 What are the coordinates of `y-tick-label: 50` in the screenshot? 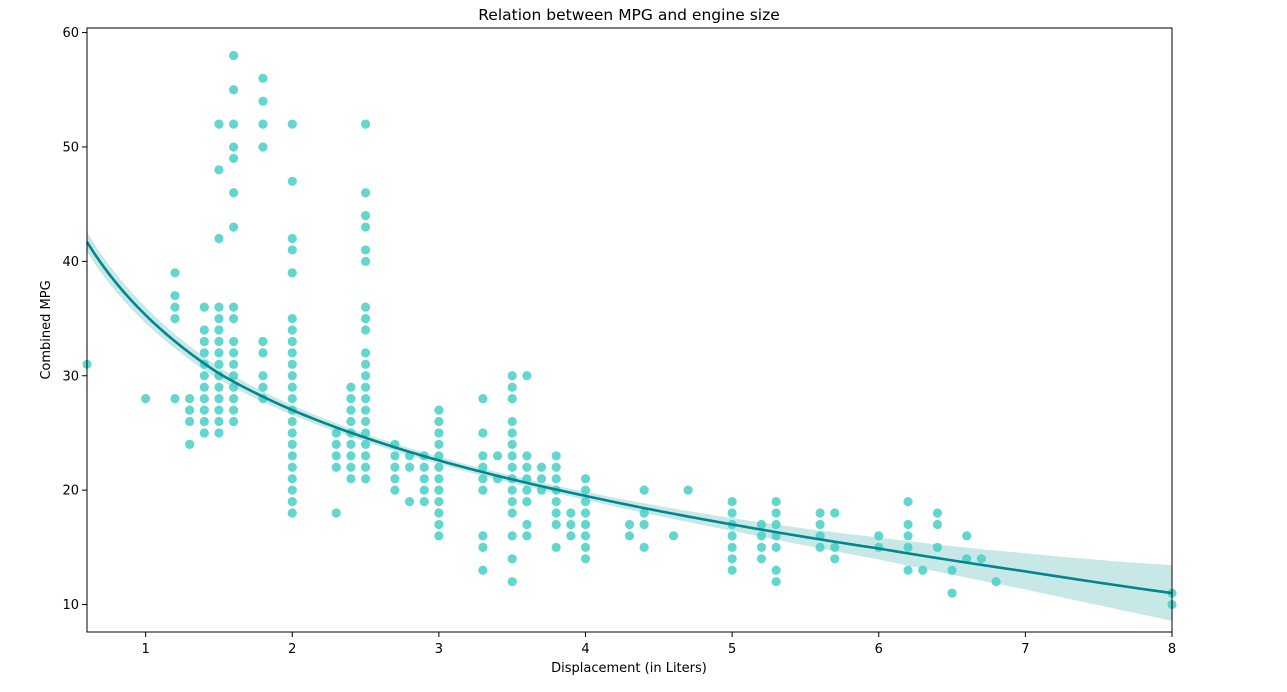 It's located at (70, 147).